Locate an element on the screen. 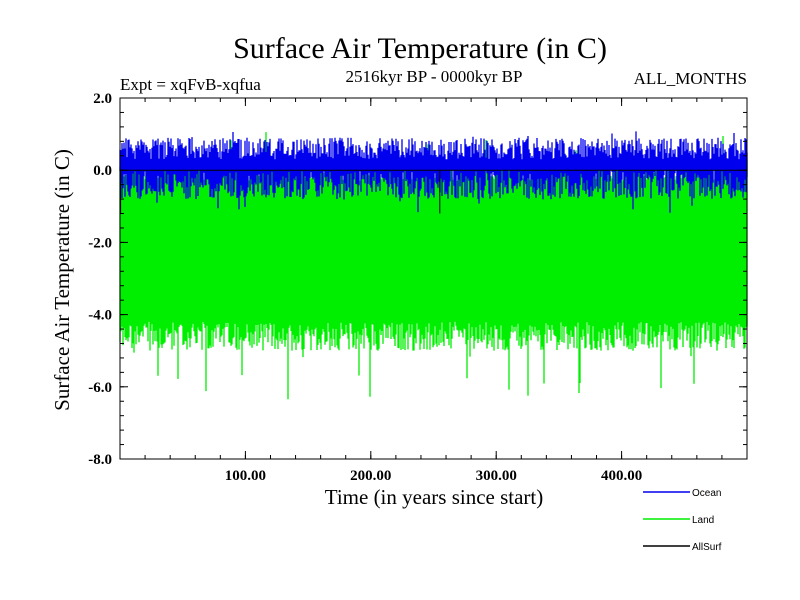 The width and height of the screenshot is (800, 600). y-tick-label: -2.0 is located at coordinates (100, 243).